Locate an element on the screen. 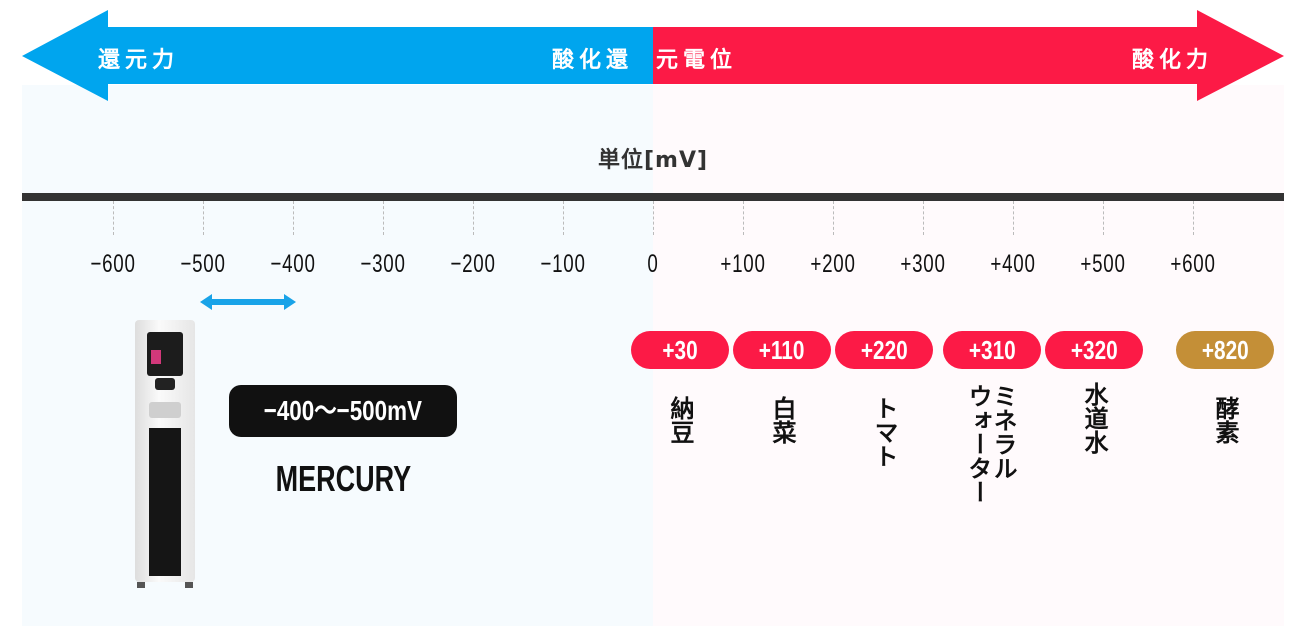  item-label: トマト is located at coordinates (884, 432).